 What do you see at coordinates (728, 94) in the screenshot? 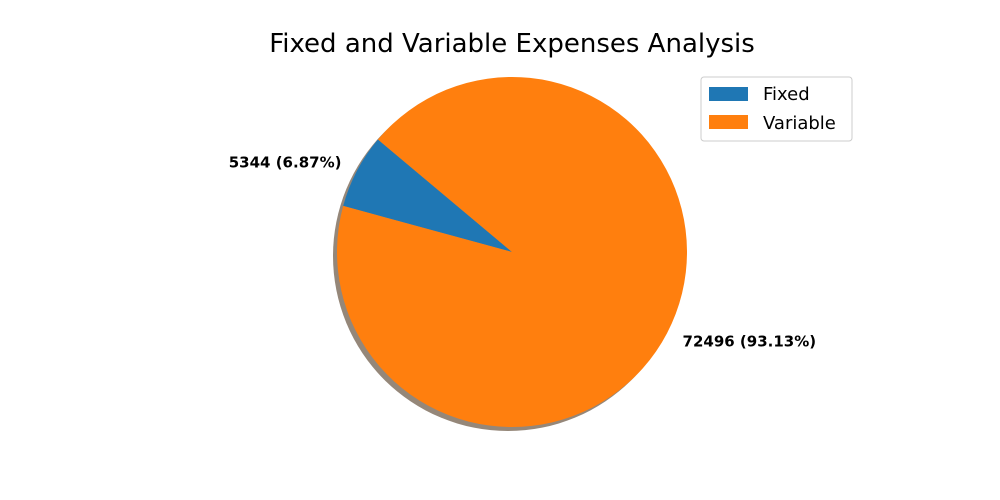
I see `legend-swatch-fixed` at bounding box center [728, 94].